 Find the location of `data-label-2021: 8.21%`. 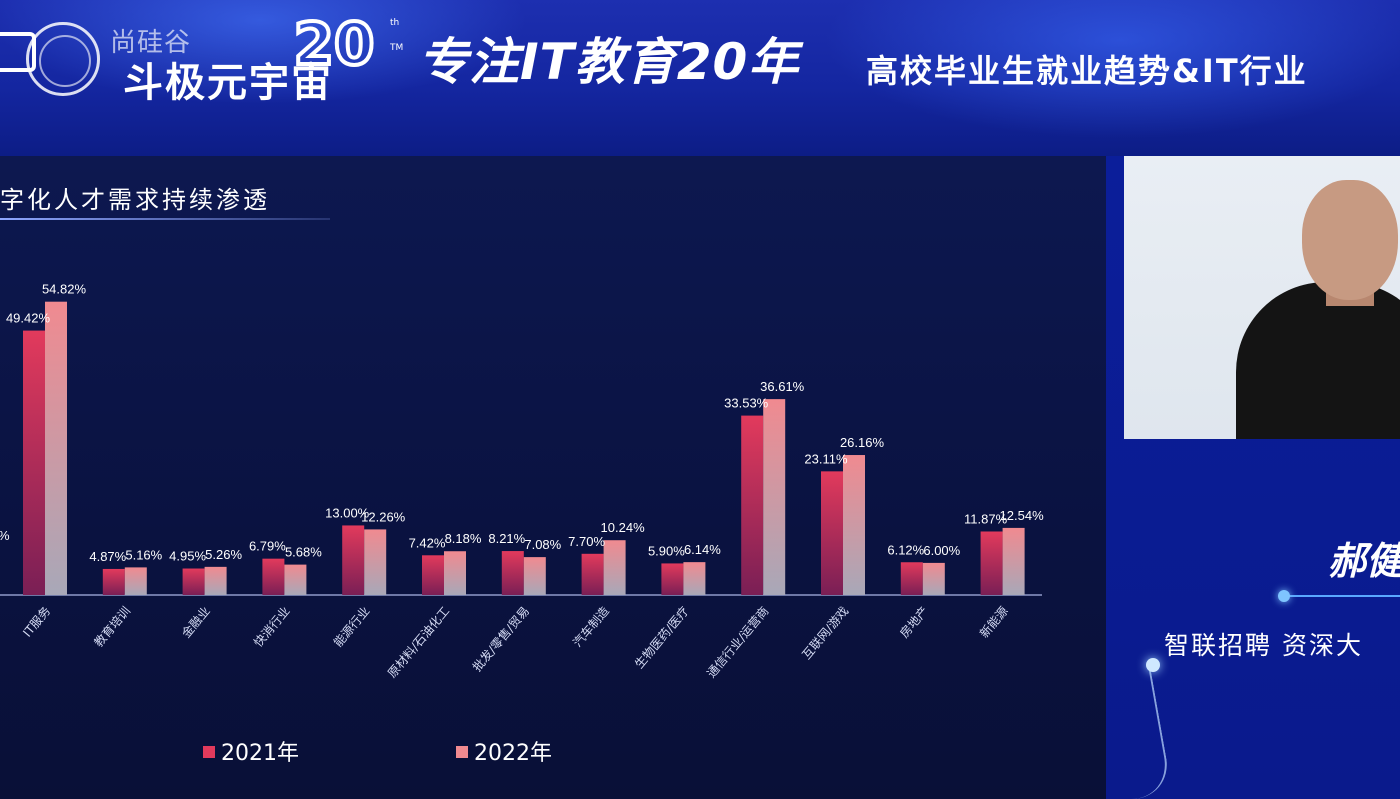

data-label-2021: 8.21% is located at coordinates (506, 538).